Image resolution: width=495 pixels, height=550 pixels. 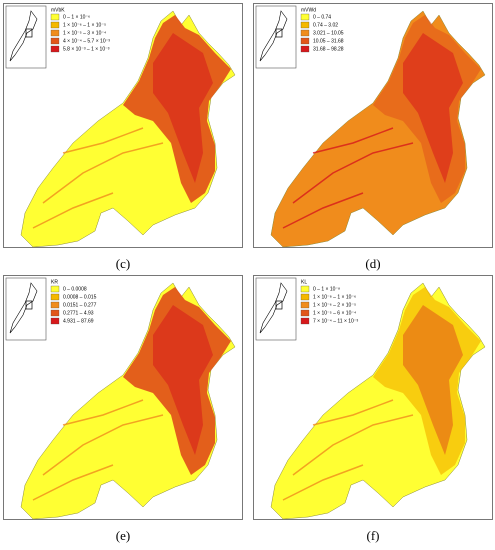 What do you see at coordinates (373, 535) in the screenshot?
I see `panel-caption: (f)` at bounding box center [373, 535].